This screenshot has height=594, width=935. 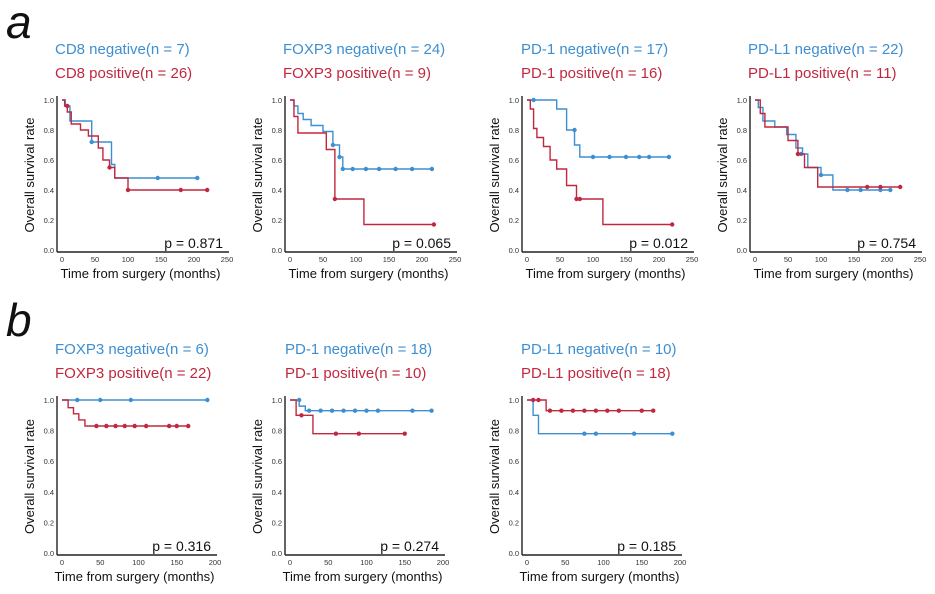 What do you see at coordinates (568, 49) in the screenshot?
I see `legend-series-name: PD-1 negative` at bounding box center [568, 49].